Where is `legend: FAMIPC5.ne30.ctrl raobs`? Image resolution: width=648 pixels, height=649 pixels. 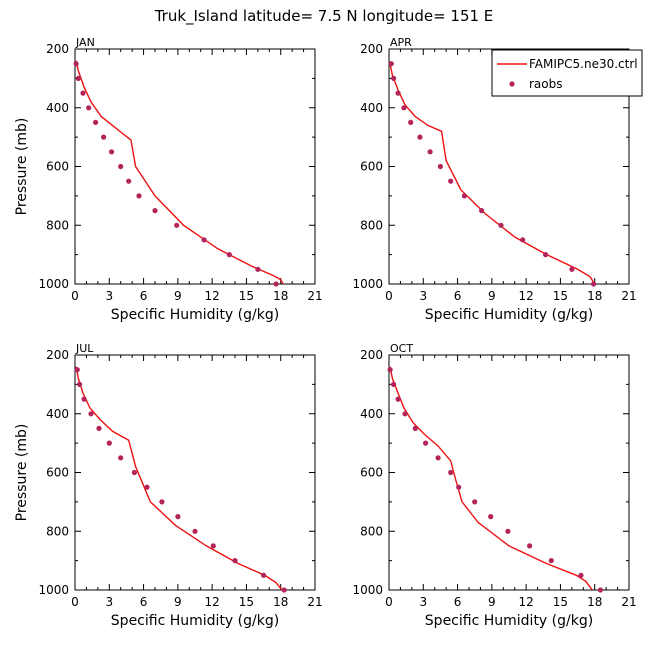 legend: FAMIPC5.ne30.ctrl raobs is located at coordinates (567, 73).